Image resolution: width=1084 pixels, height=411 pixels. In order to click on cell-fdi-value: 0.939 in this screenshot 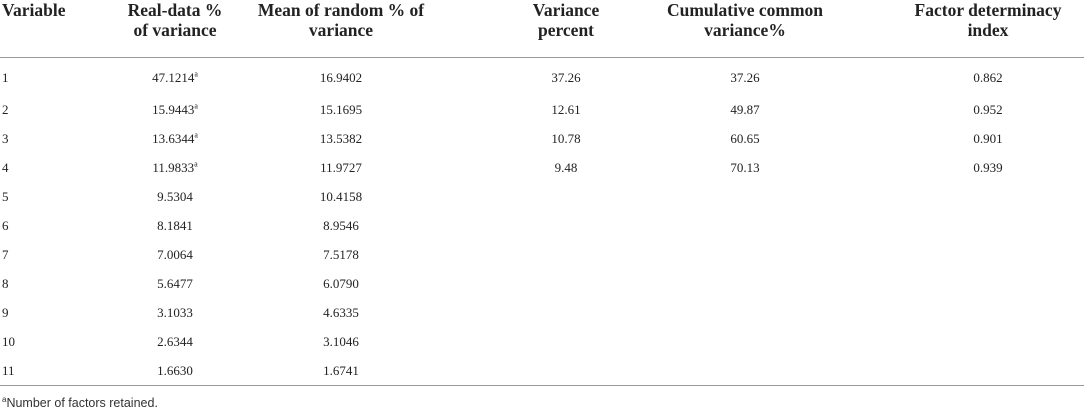, I will do `click(988, 167)`.